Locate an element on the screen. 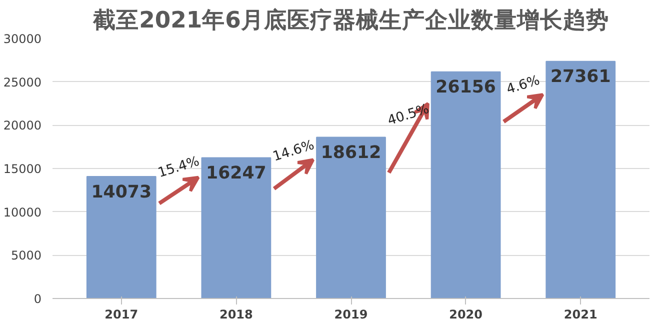 This screenshot has height=321, width=669. annotation: 15.4% is located at coordinates (179, 168).